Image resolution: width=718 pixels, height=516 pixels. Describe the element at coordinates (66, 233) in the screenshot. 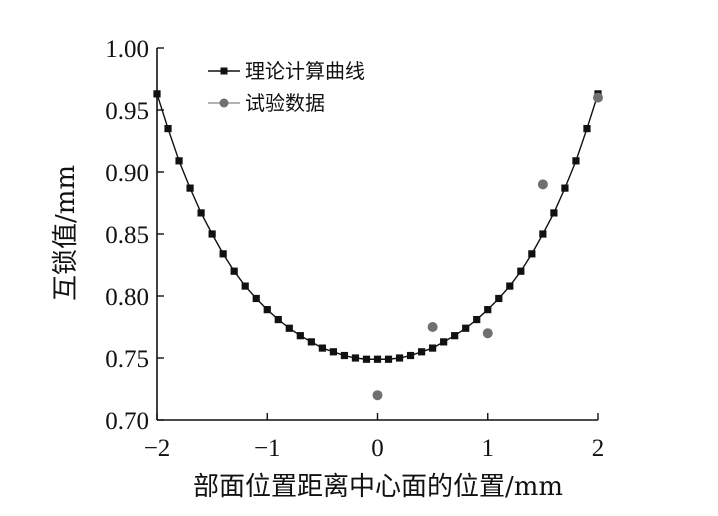

I see `y-axis-title: 互锁值/mm` at that location.